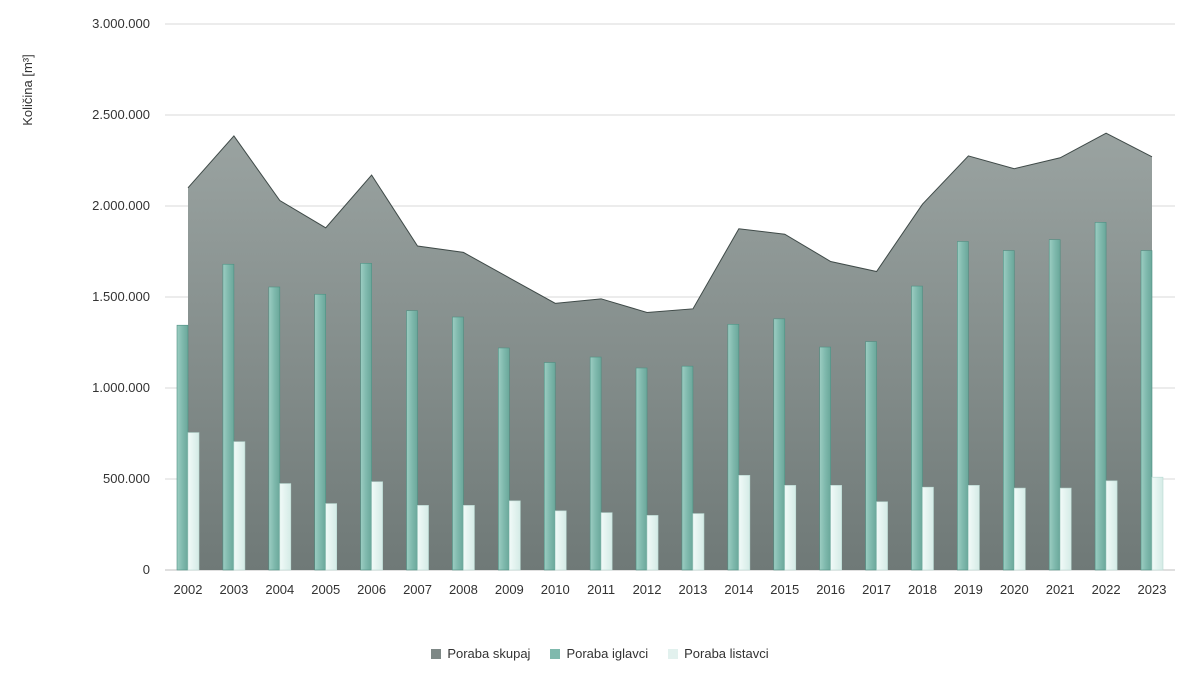 This screenshot has width=1200, height=675. What do you see at coordinates (784, 589) in the screenshot?
I see `x-tick-label: 2015` at bounding box center [784, 589].